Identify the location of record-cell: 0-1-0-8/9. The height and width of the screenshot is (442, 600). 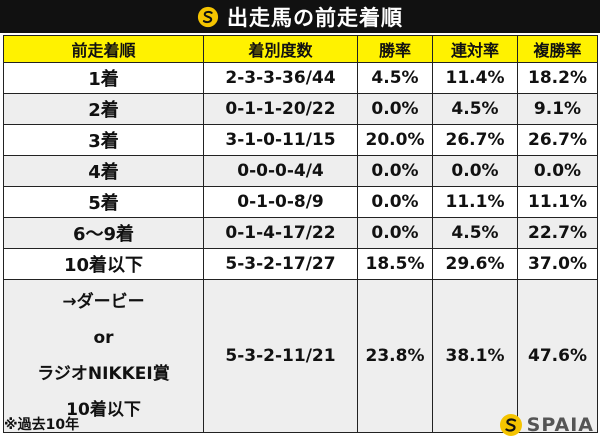
(280, 202).